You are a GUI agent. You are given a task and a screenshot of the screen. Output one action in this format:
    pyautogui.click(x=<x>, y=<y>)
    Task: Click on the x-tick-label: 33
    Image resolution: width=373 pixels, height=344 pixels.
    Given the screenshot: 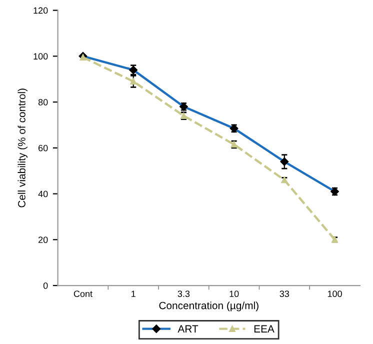 What is the action you would take?
    pyautogui.click(x=285, y=294)
    